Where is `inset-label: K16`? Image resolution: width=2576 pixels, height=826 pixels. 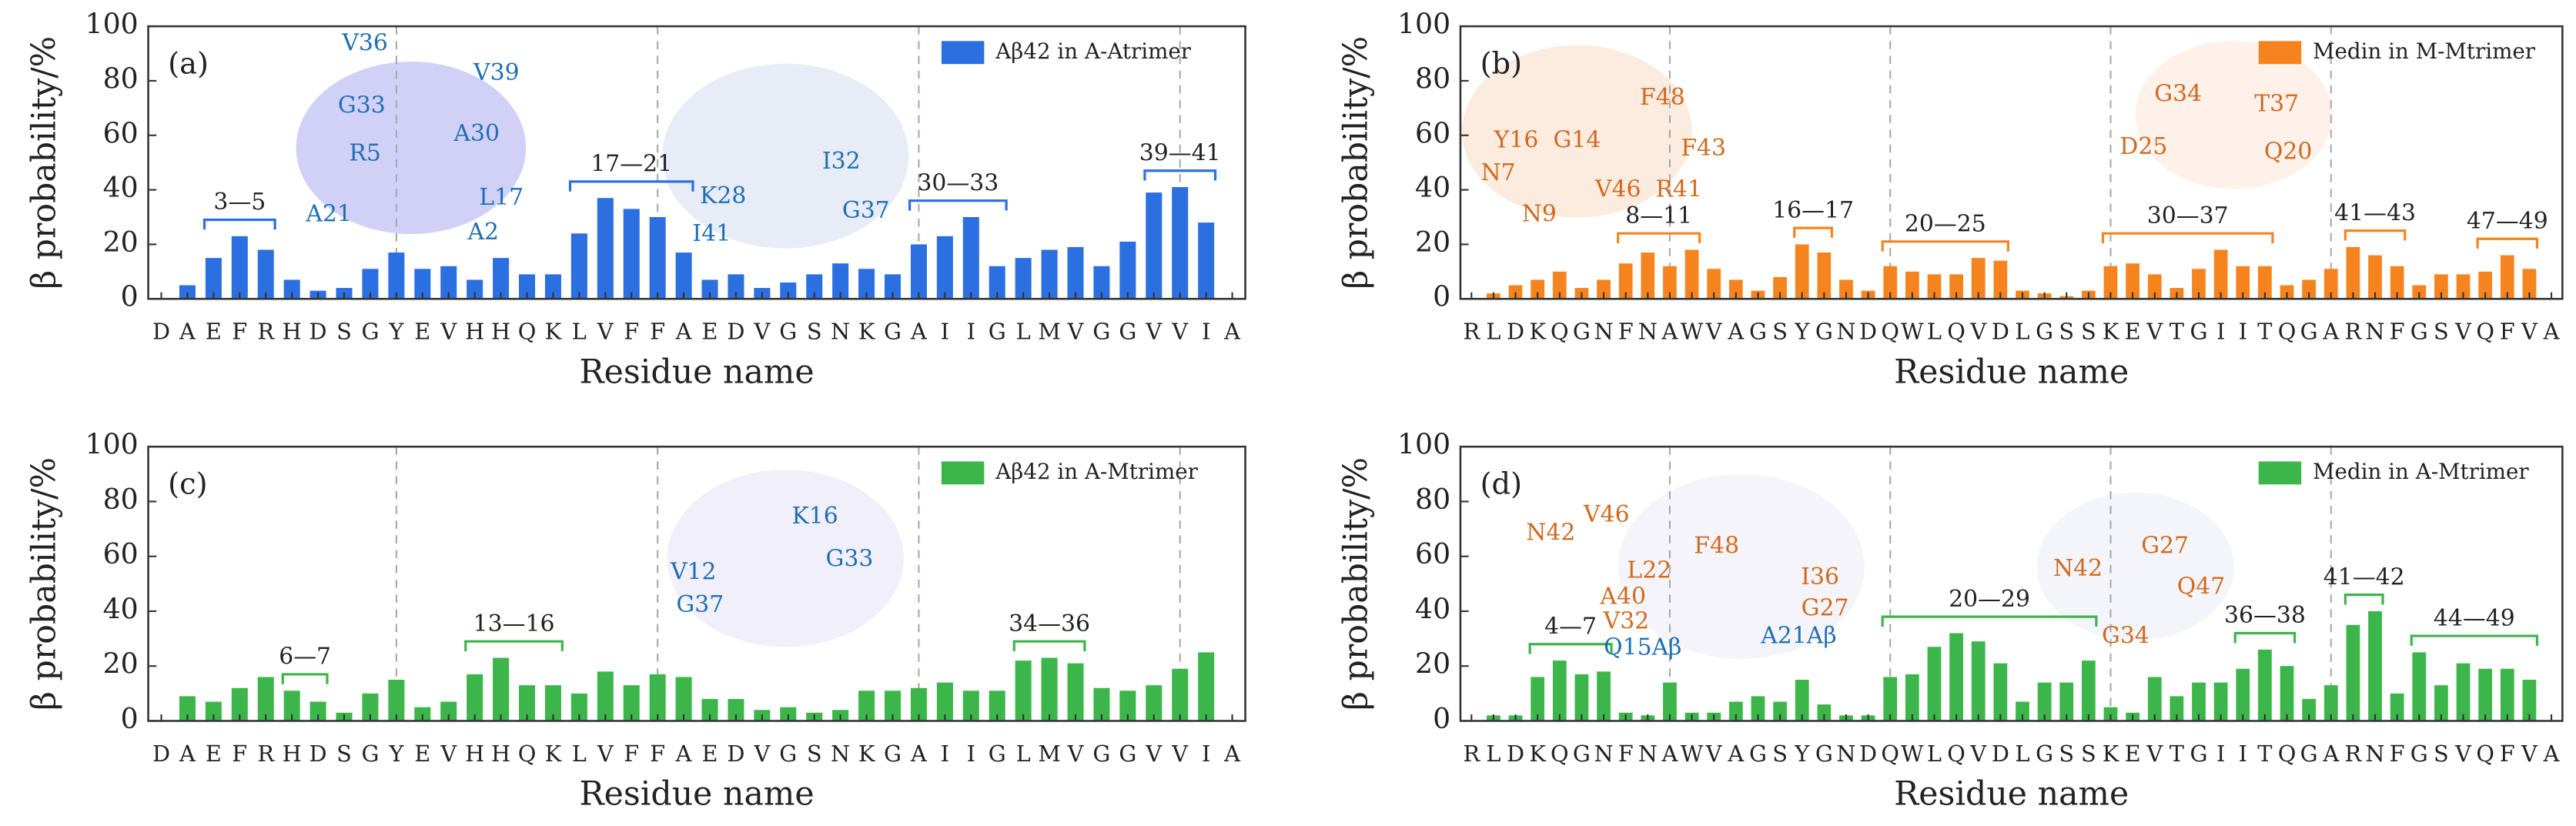
inset-label: K16 is located at coordinates (814, 516).